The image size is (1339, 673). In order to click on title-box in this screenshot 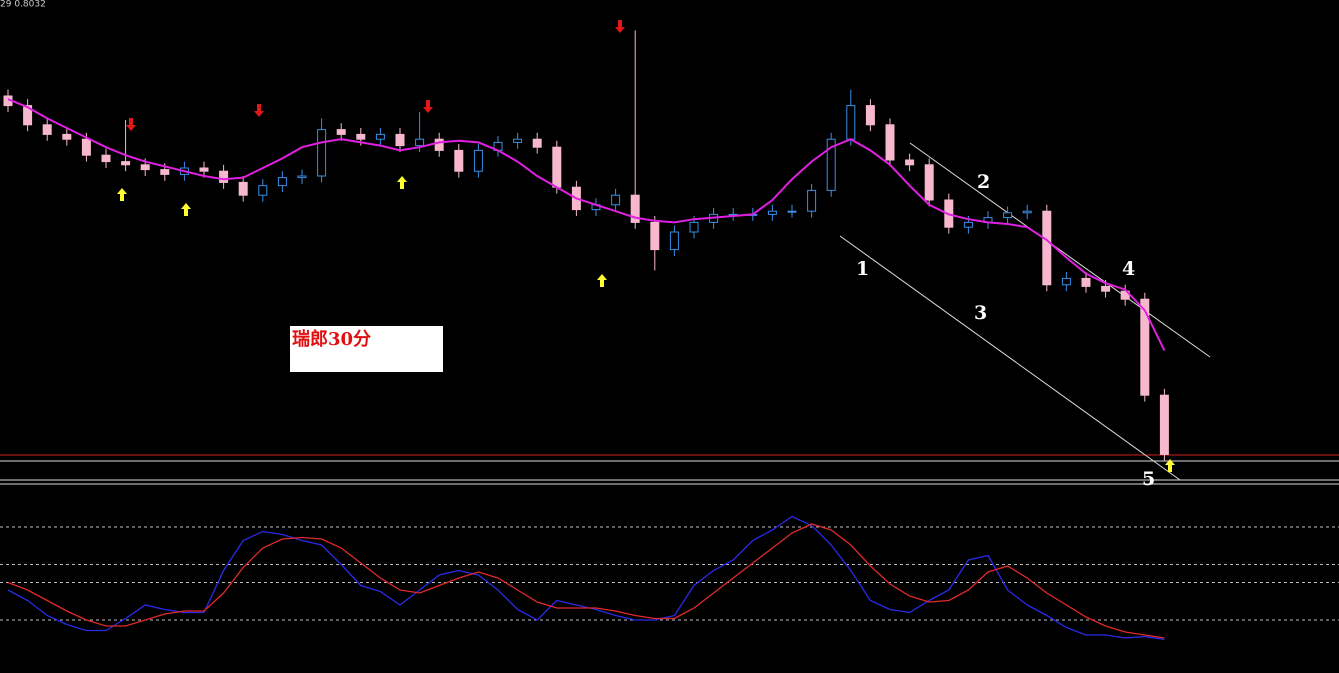, I will do `click(366, 349)`.